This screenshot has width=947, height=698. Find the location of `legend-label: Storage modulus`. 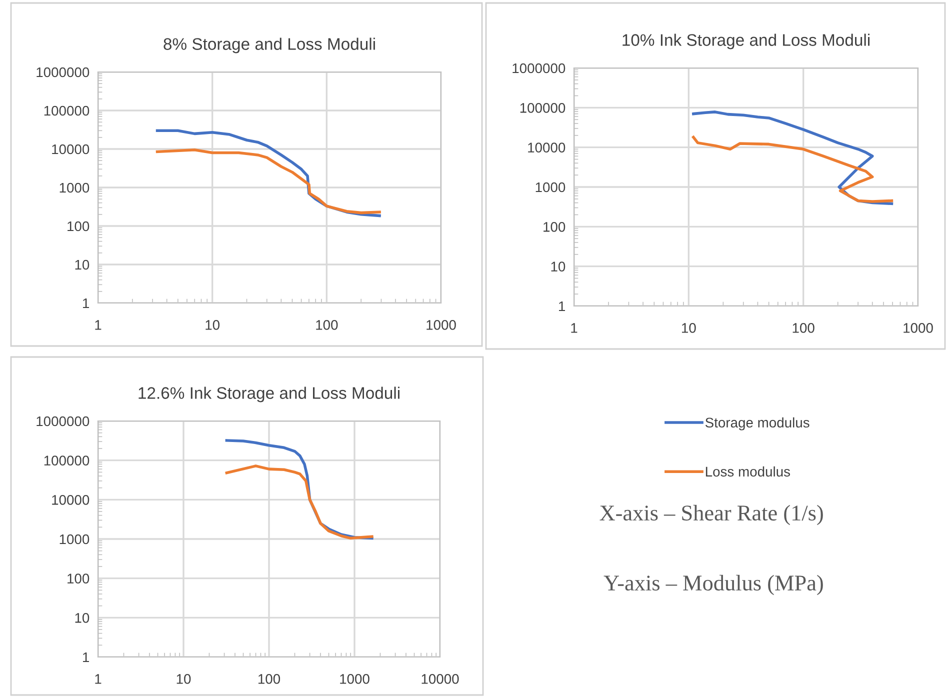

legend-label: Storage modulus is located at coordinates (757, 423).